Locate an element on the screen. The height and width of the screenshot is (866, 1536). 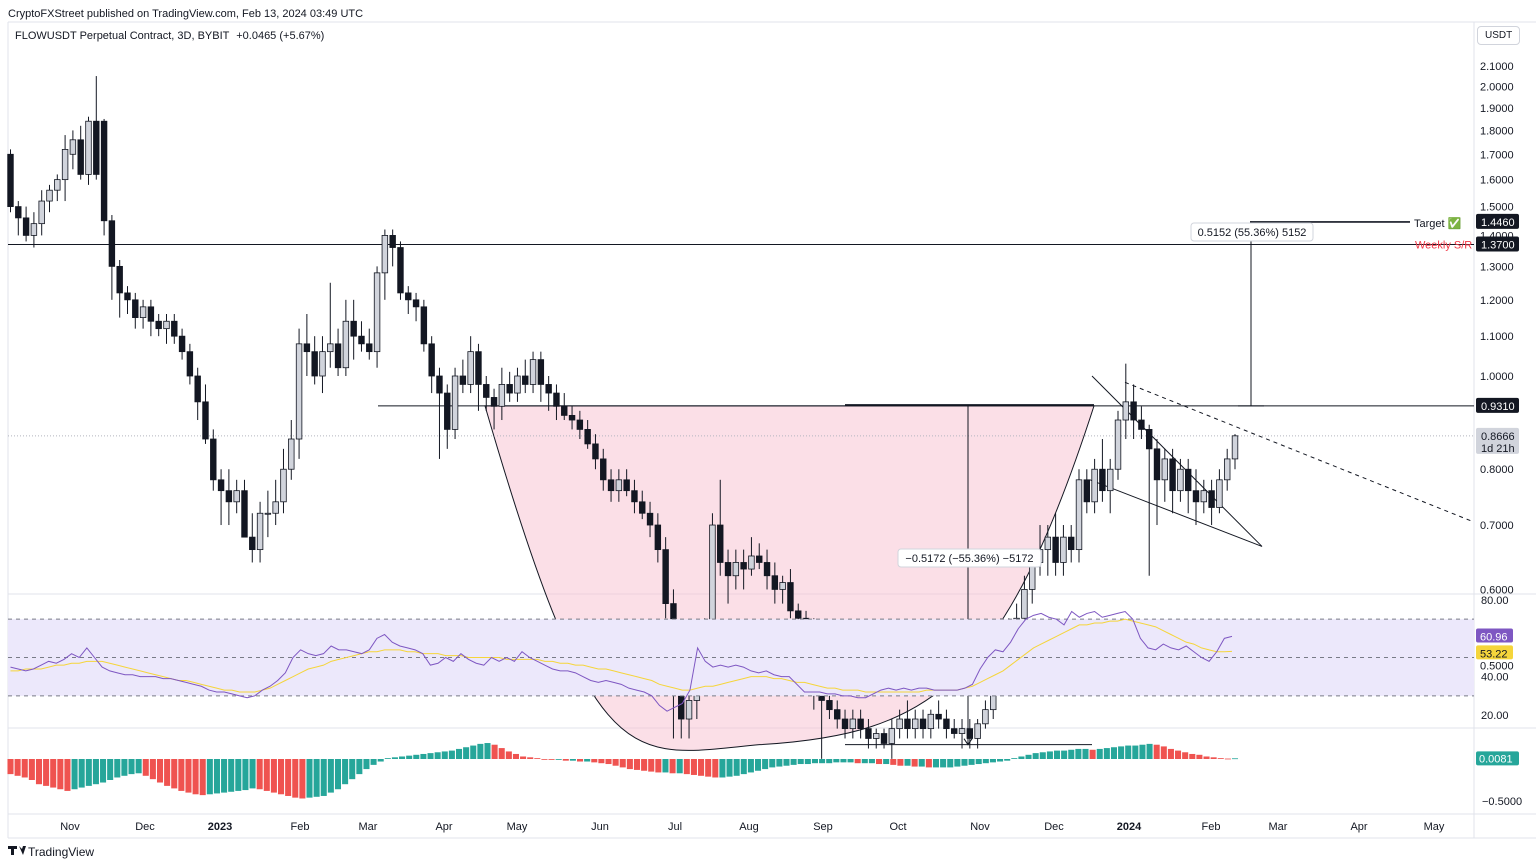
depth-measure-label-box is located at coordinates (969, 558).